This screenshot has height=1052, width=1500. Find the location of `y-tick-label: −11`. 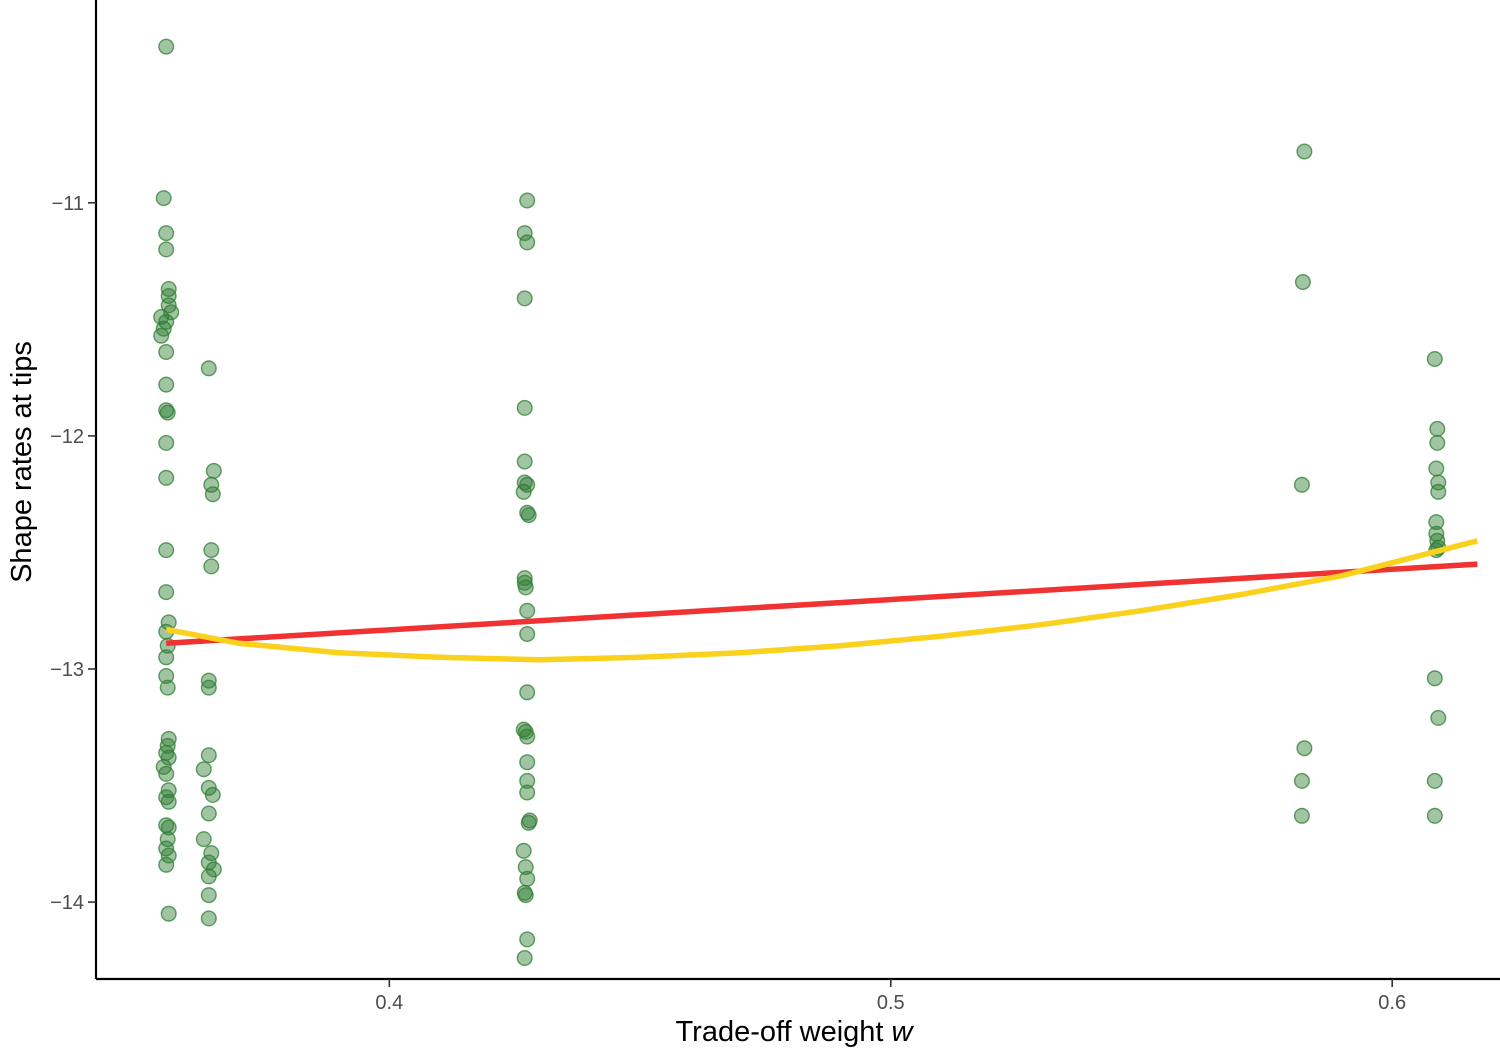

y-tick-label: −11 is located at coordinates (68, 204).